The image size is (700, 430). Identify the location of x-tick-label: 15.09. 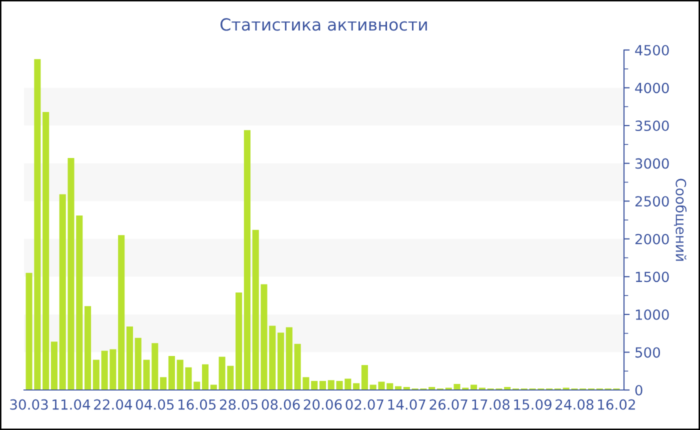
(533, 404).